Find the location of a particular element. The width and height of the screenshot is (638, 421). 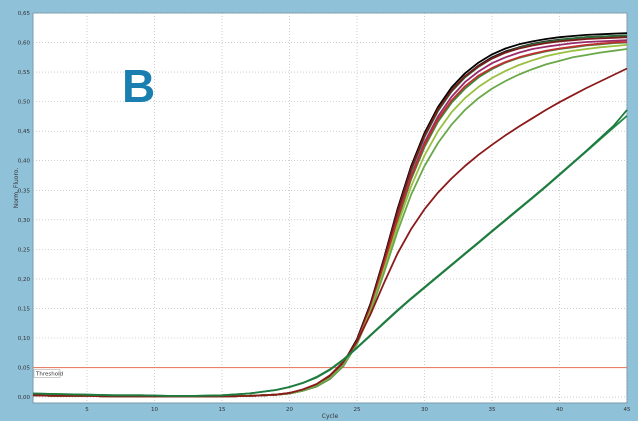

panel-letter: B is located at coordinates (138, 86).